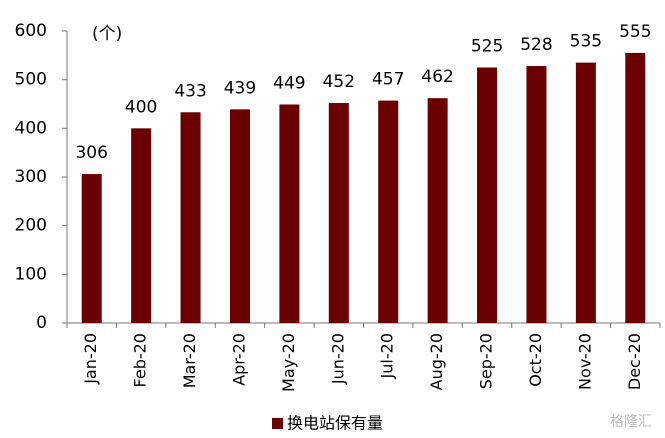  What do you see at coordinates (41, 323) in the screenshot?
I see `y-tick-label: 0` at bounding box center [41, 323].